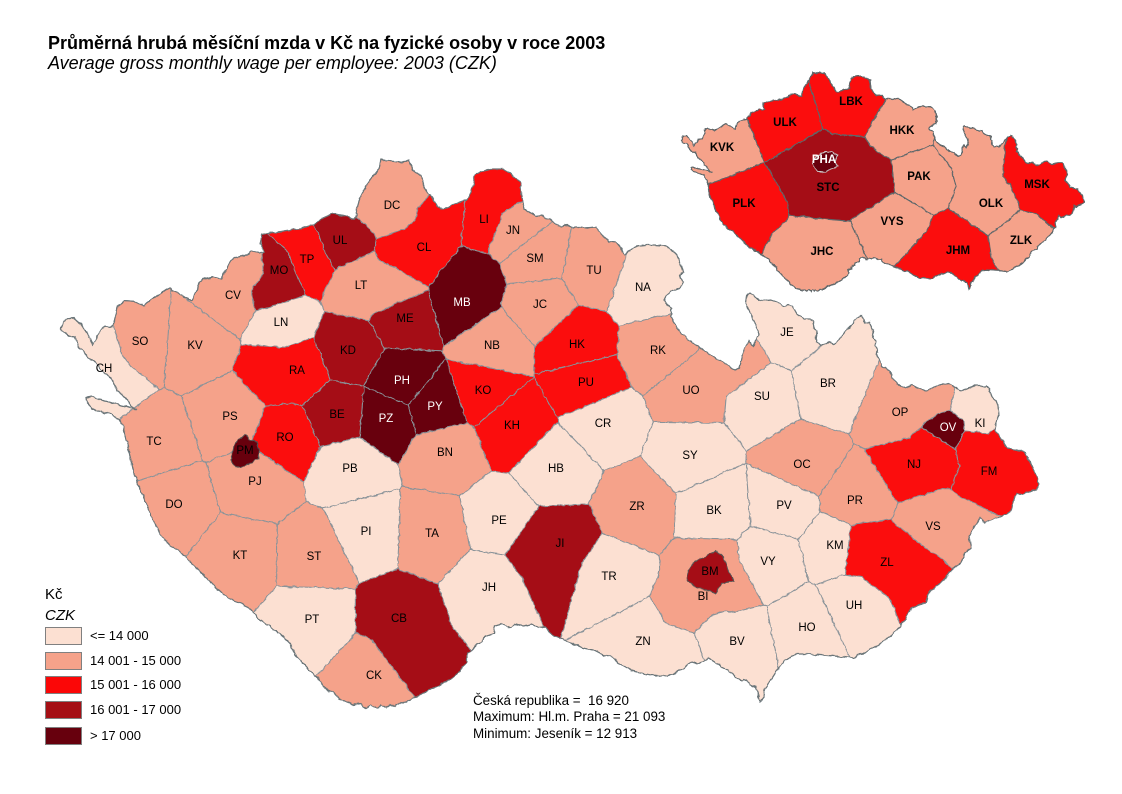  What do you see at coordinates (643, 288) in the screenshot?
I see `svg-text: NA` at bounding box center [643, 288].